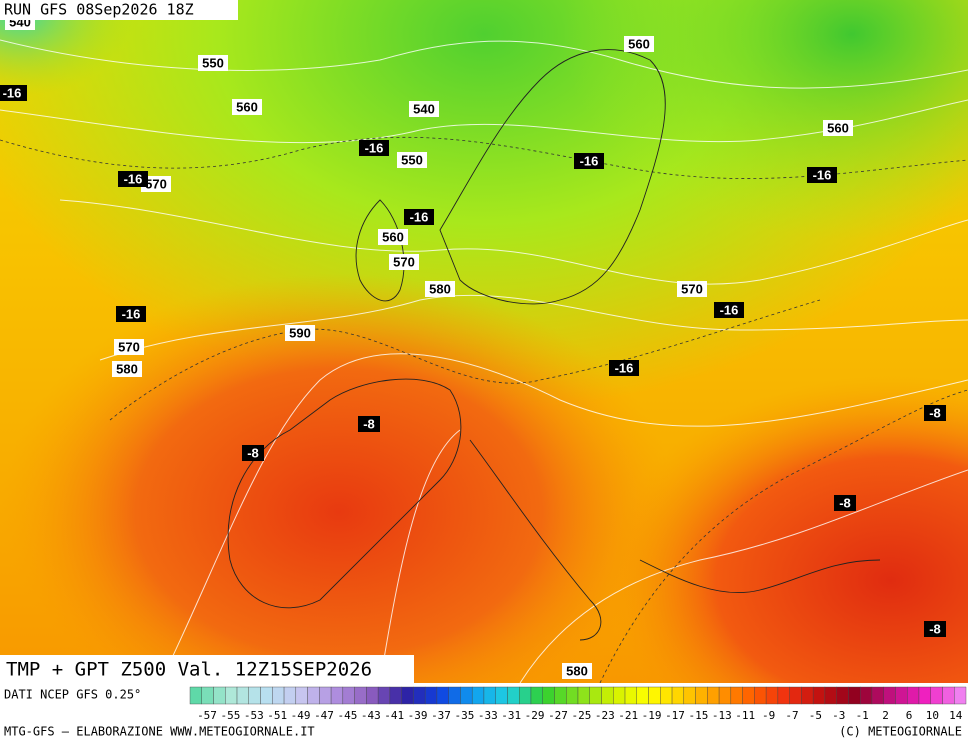 This screenshot has width=968, height=745. What do you see at coordinates (558, 715) in the screenshot?
I see `scale-label: -27` at bounding box center [558, 715].